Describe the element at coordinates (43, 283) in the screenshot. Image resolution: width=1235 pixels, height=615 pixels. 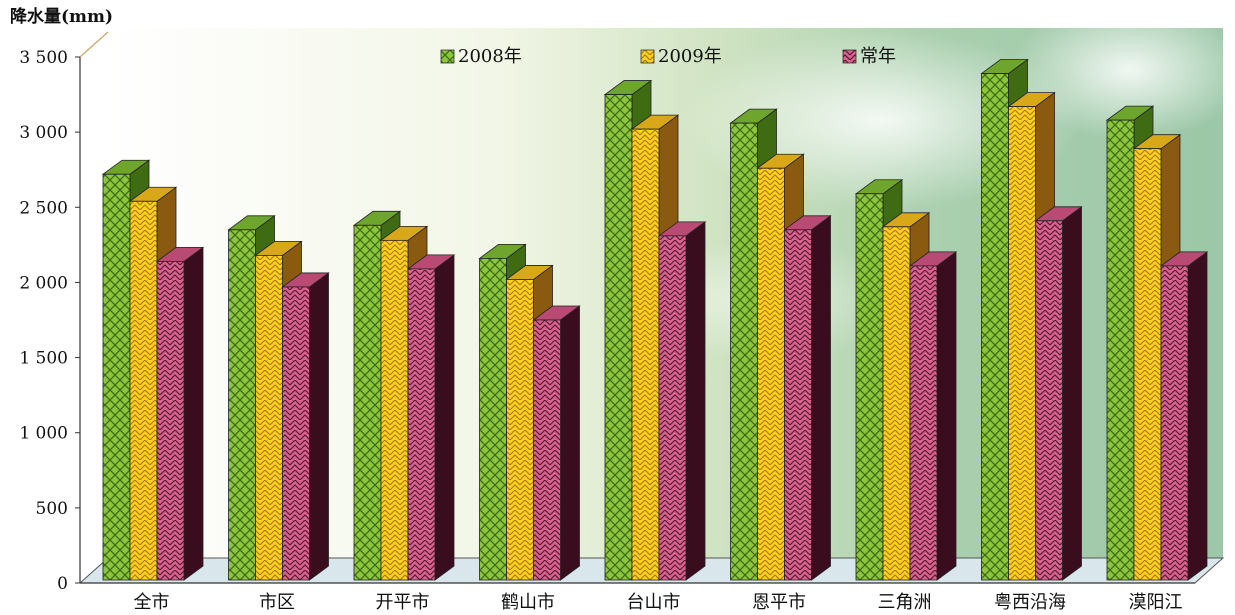
I see `y-tick-label: 2 000` at that location.